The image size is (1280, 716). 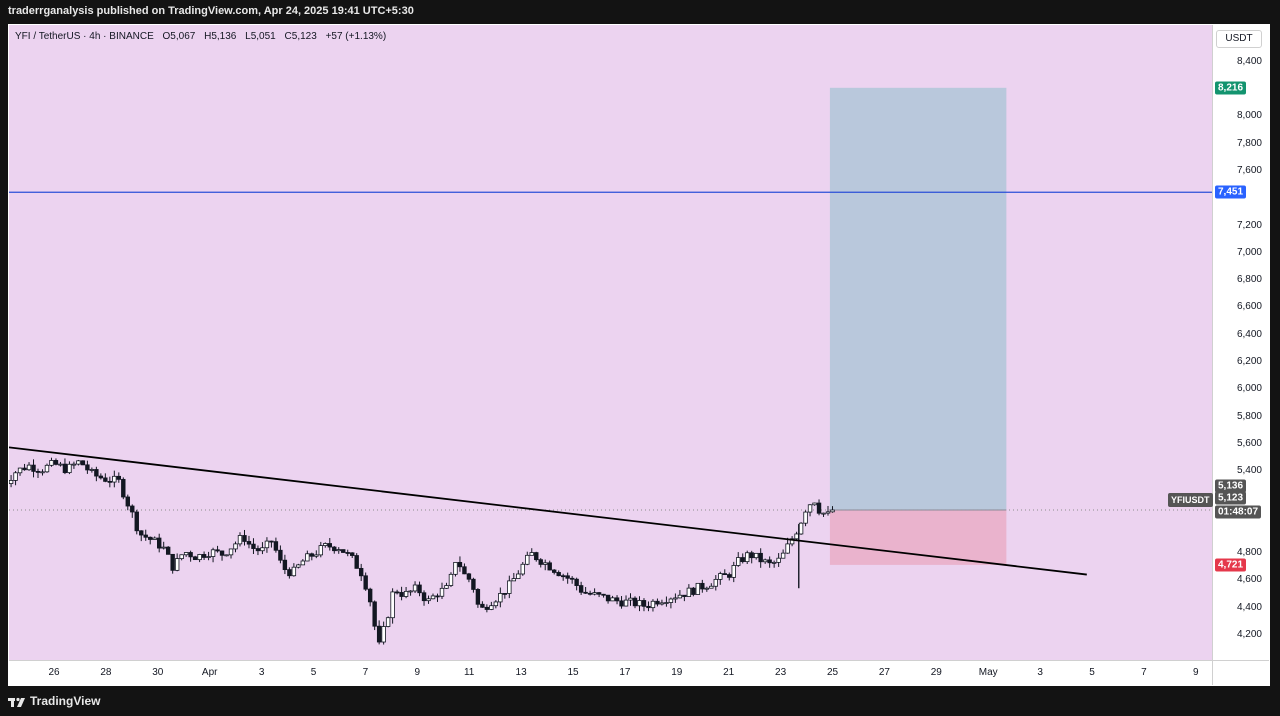 What do you see at coordinates (936, 672) in the screenshot?
I see `time-tick-label: 29` at bounding box center [936, 672].